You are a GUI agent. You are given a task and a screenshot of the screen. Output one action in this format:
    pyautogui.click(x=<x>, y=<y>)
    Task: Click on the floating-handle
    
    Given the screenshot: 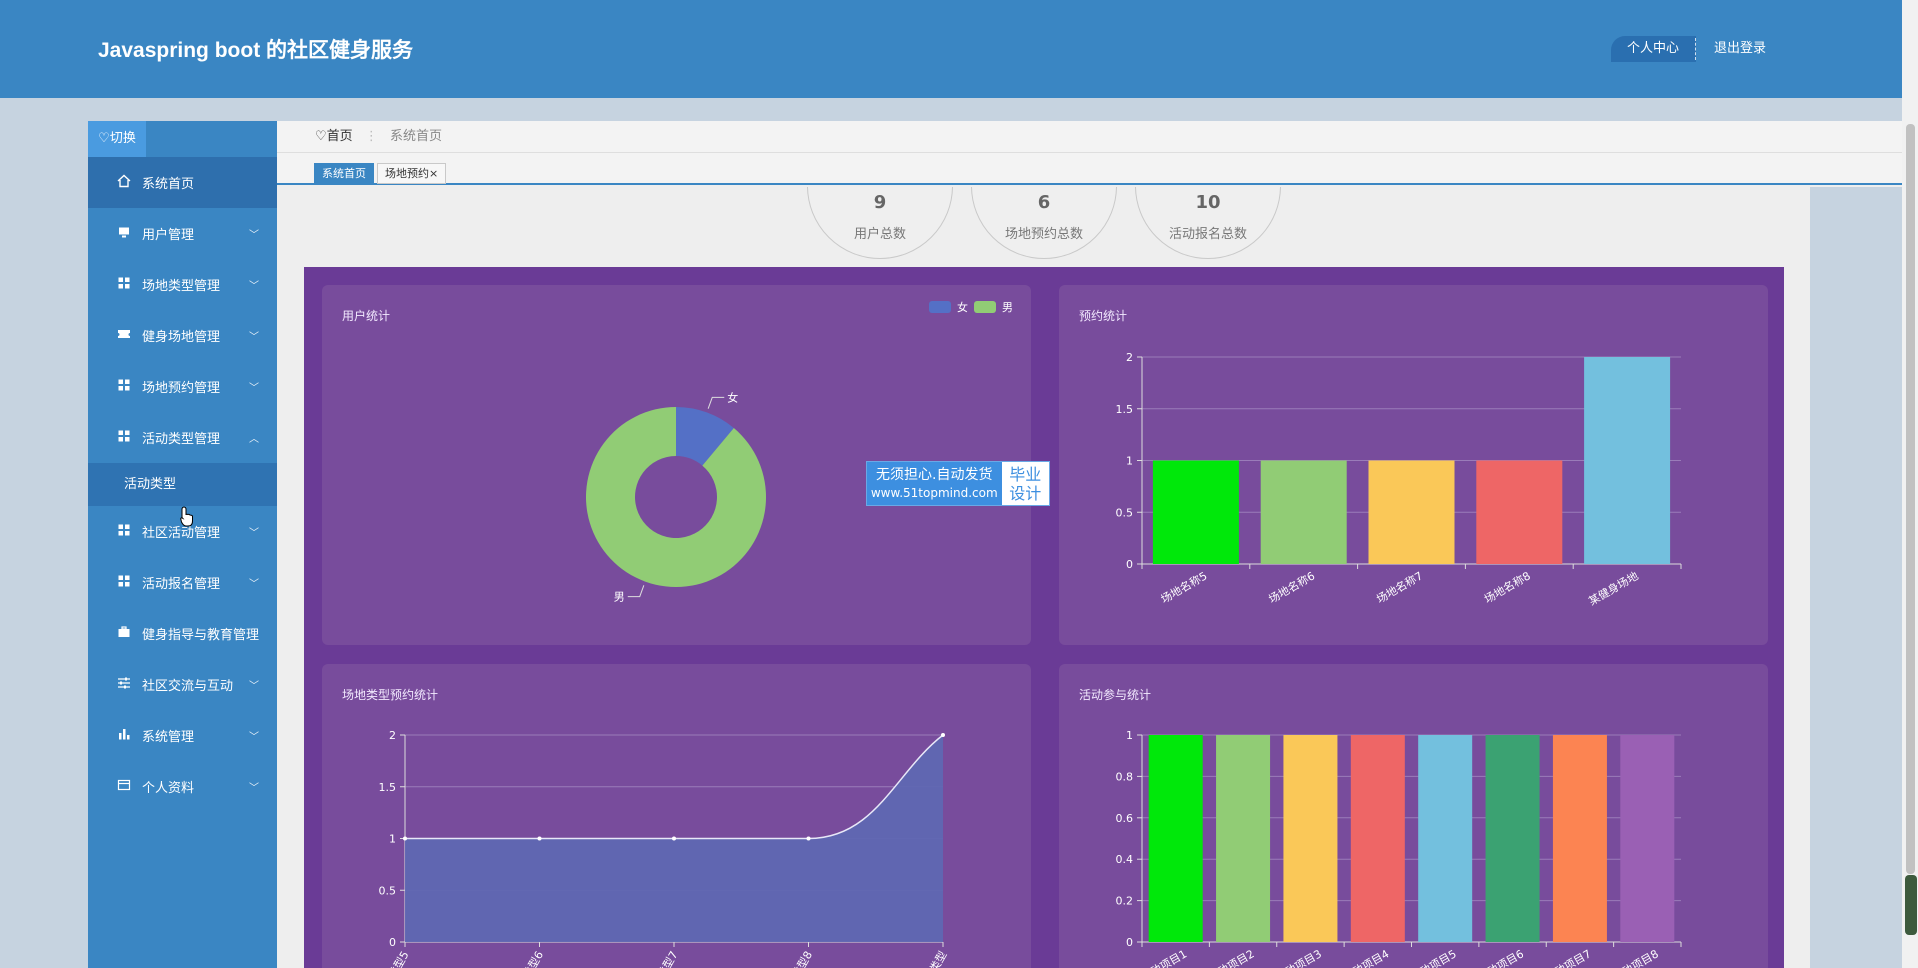 What is the action you would take?
    pyautogui.click(x=1911, y=905)
    